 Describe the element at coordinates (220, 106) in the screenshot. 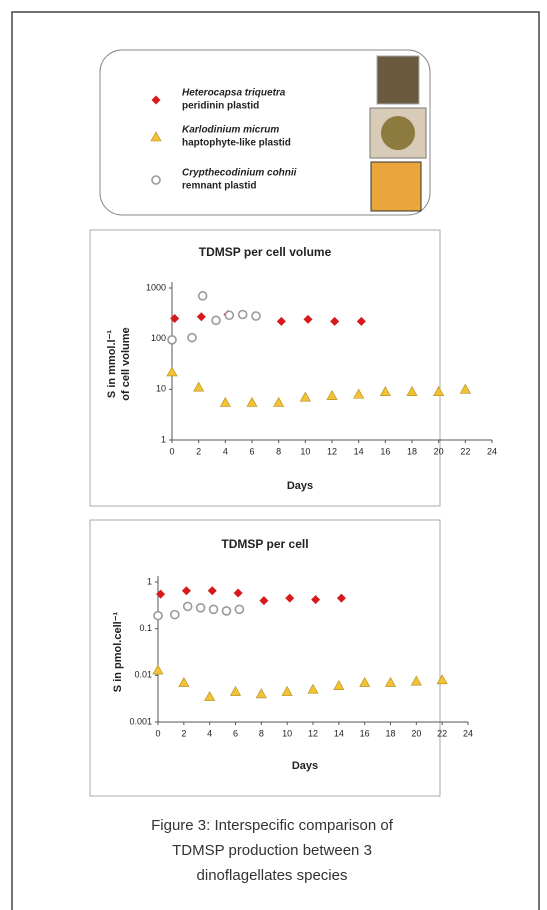

I see `legend-desc: peridinin plastid` at that location.